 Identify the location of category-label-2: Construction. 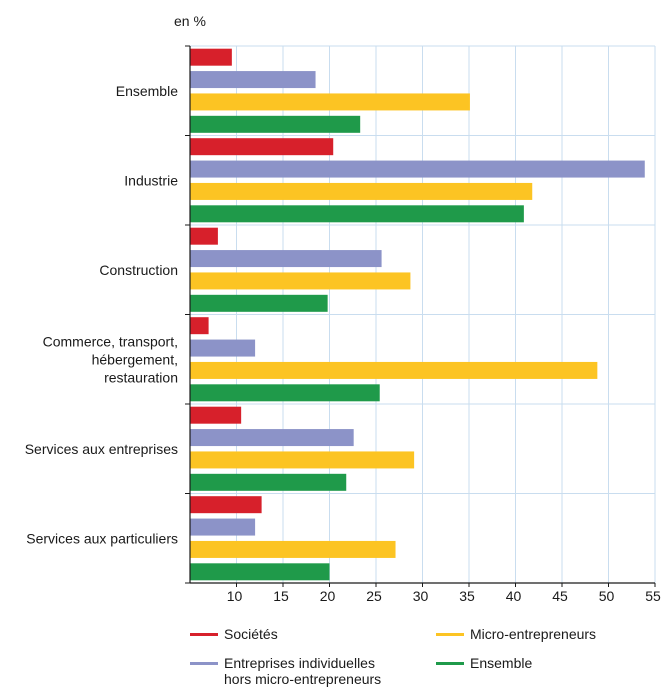
(138, 270).